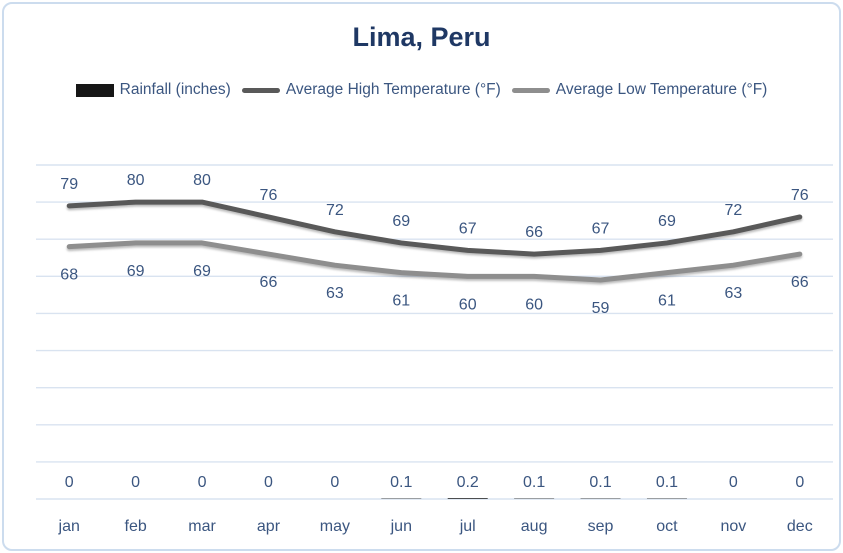 This screenshot has height=553, width=843. Describe the element at coordinates (69, 184) in the screenshot. I see `data-label: 79` at that location.